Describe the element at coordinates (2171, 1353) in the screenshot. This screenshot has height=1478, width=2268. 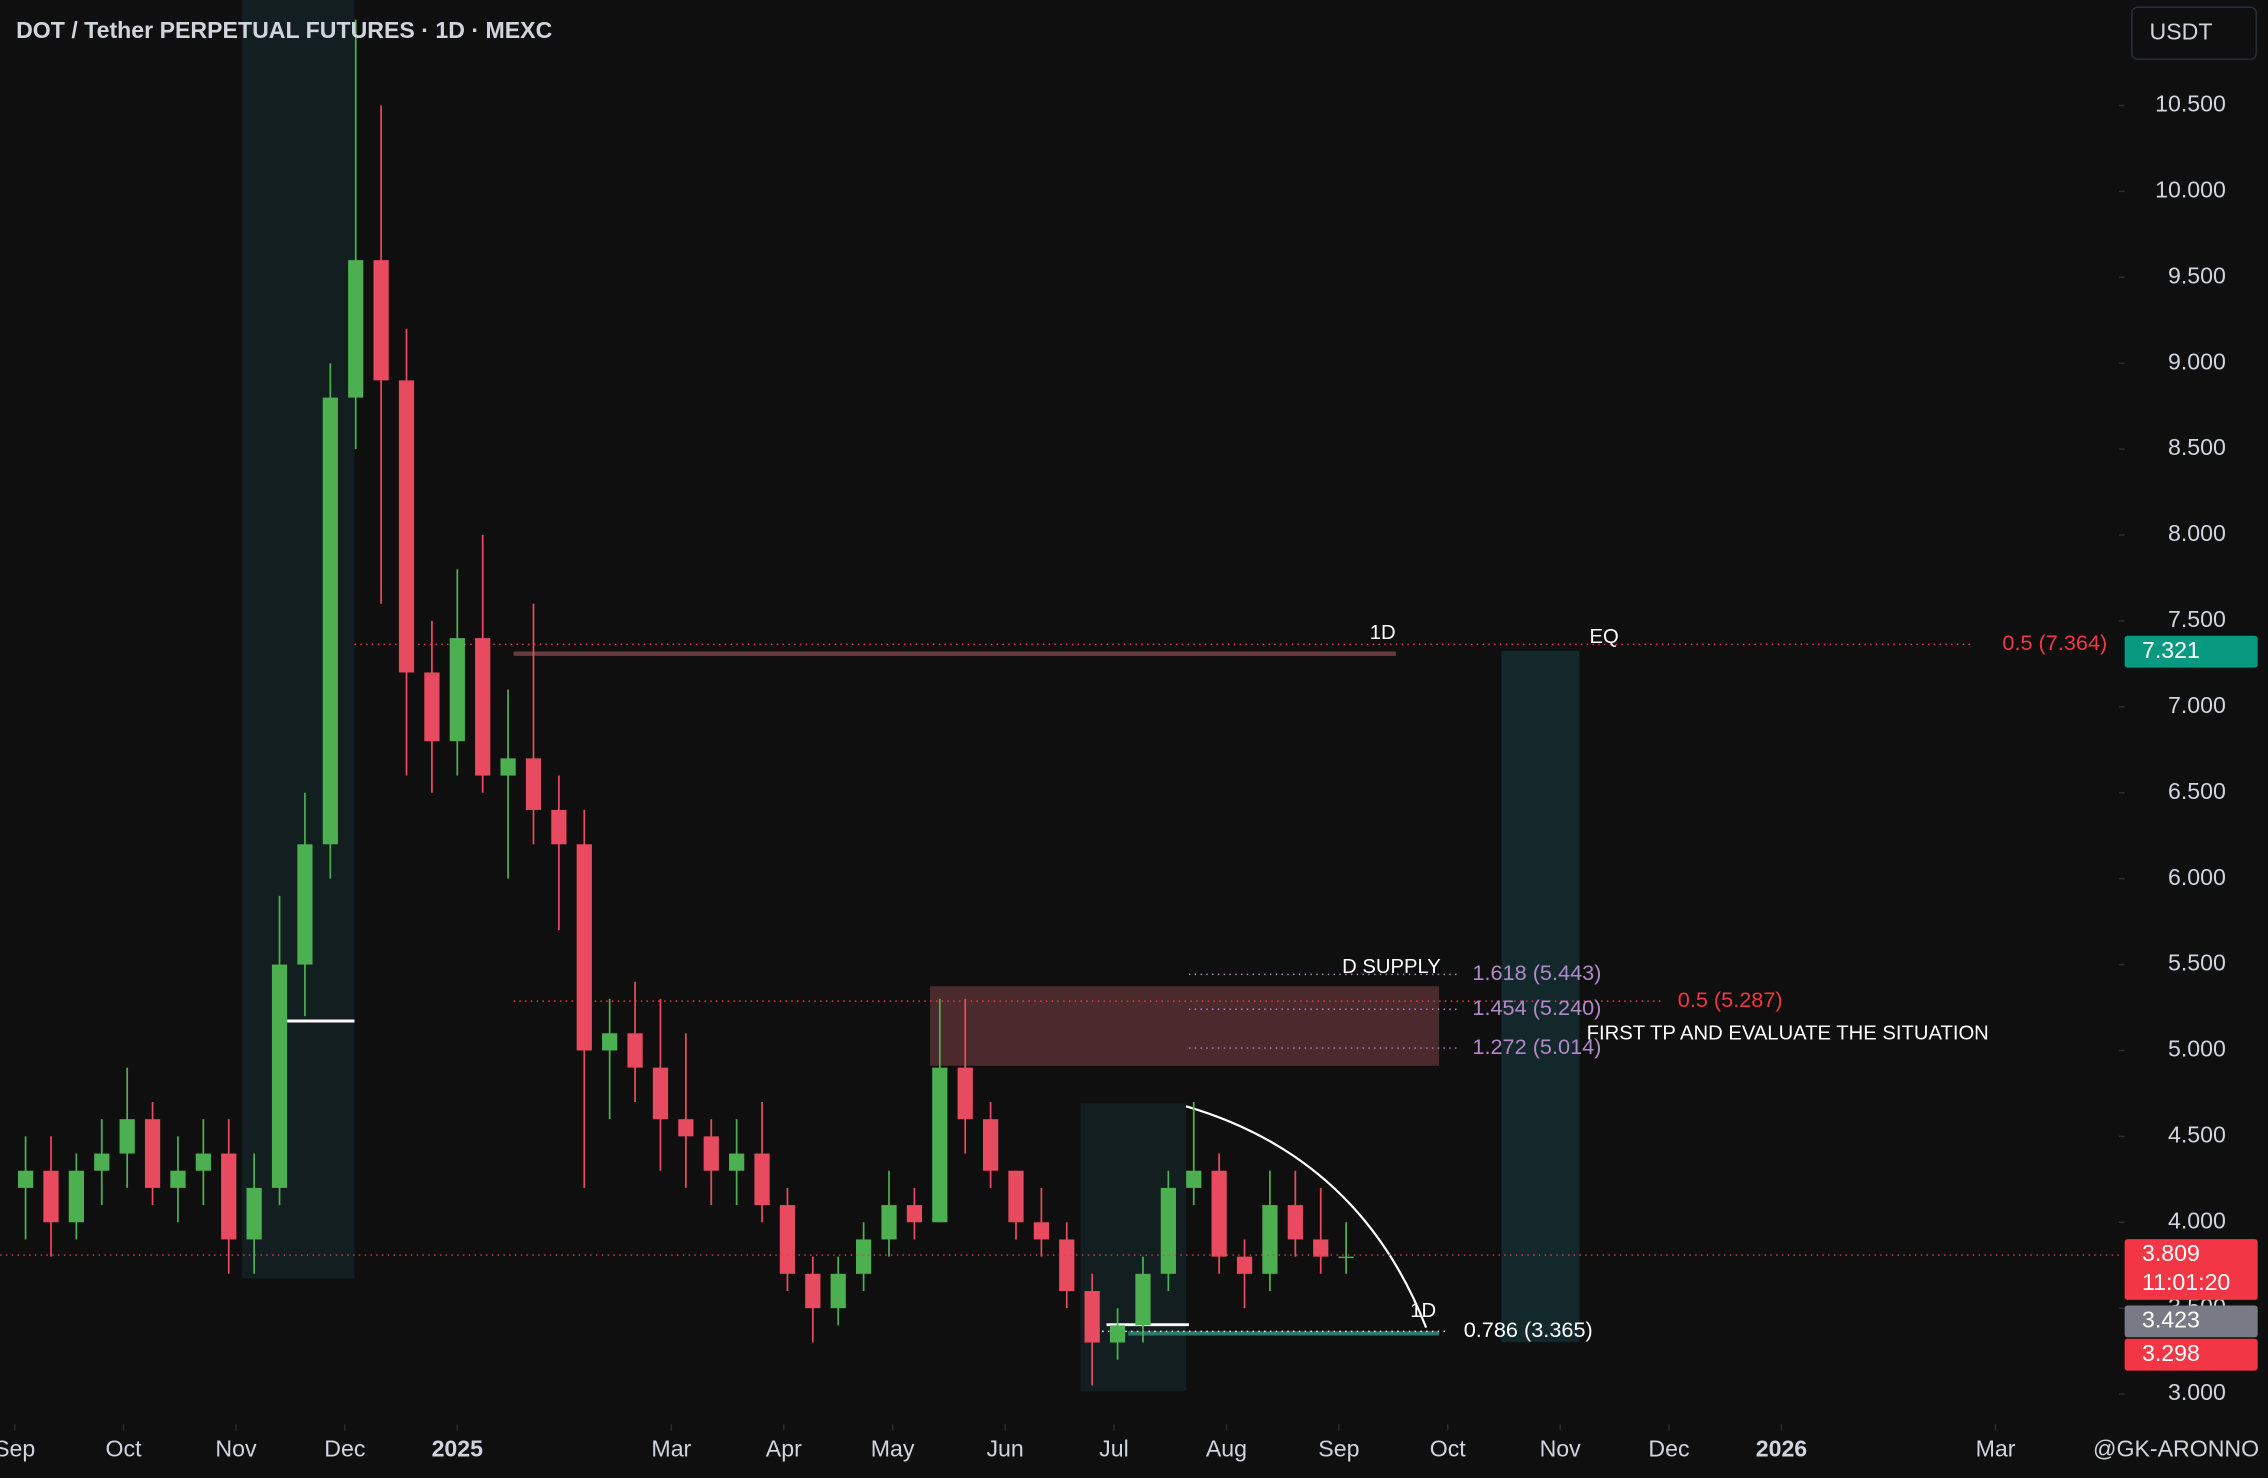
I see `price-badge-label: 3.298` at that location.